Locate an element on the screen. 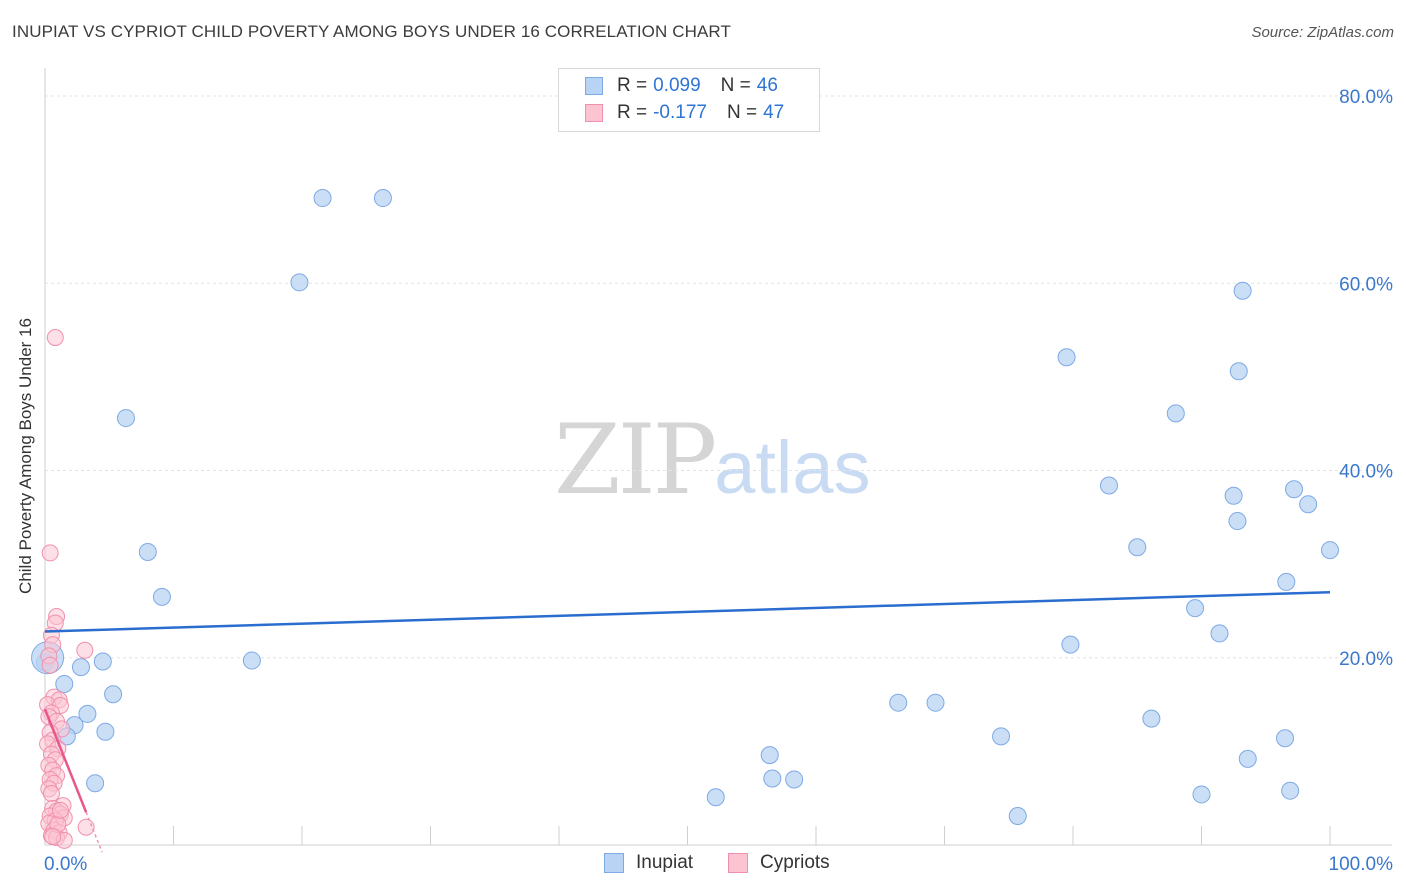  trend-line-inupiat is located at coordinates (687, 611).